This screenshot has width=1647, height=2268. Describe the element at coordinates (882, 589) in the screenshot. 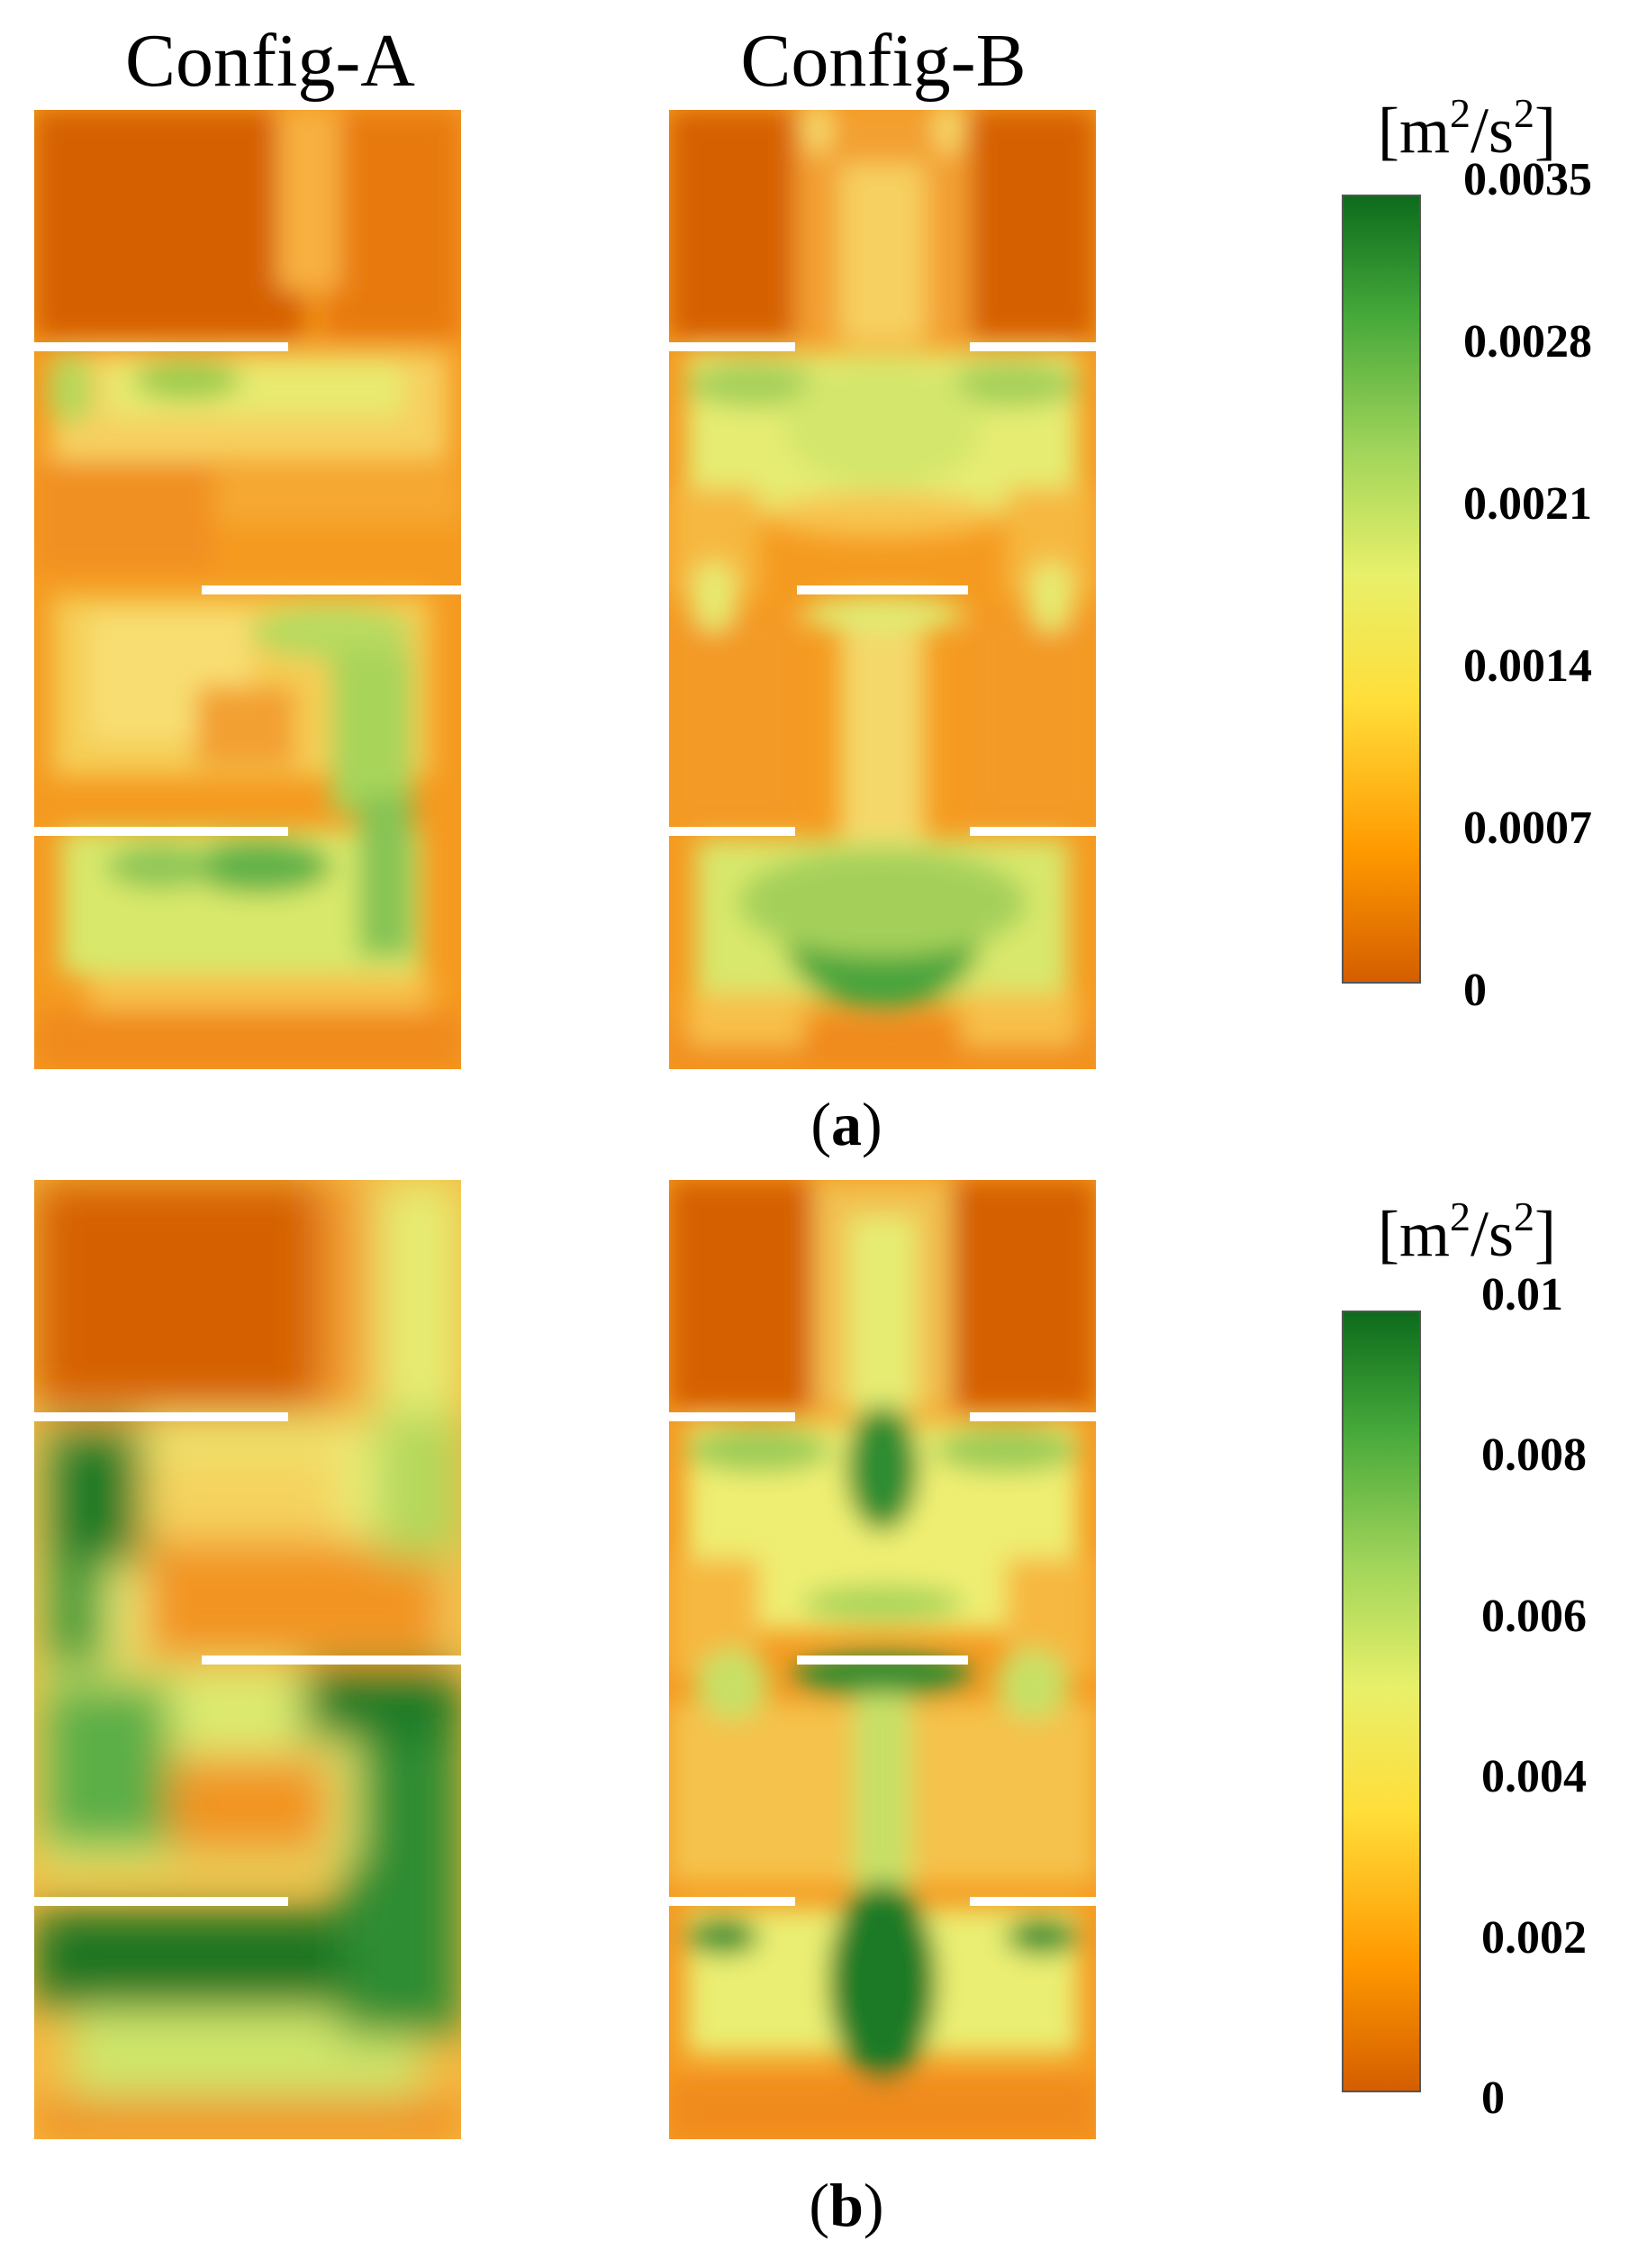

I see `contour-map-a-config-b` at that location.